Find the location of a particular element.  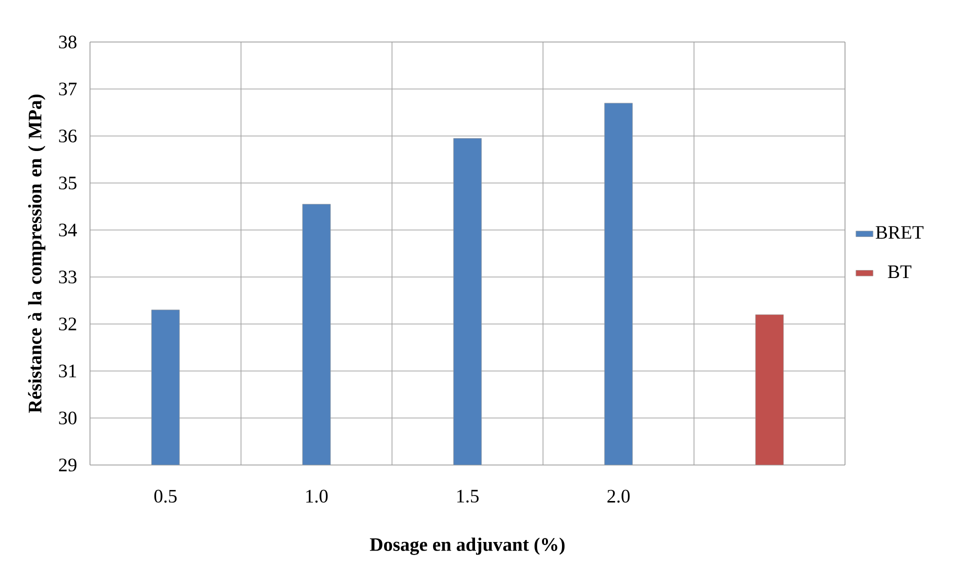

x-axis-title: Dosage en adjuvant (%) is located at coordinates (467, 546).